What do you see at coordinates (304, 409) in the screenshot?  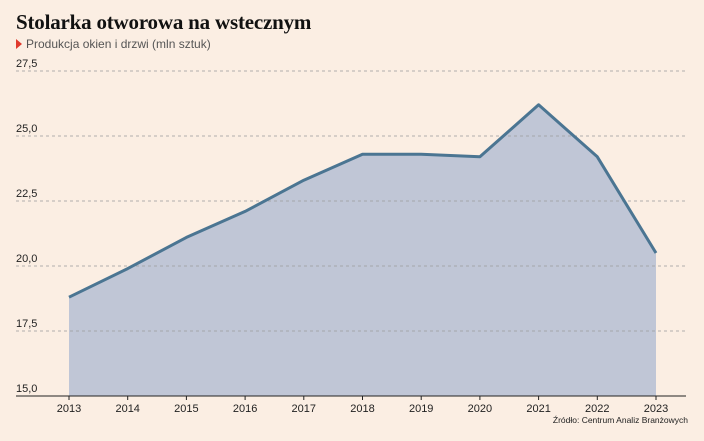 I see `x-tick-label: 2017` at bounding box center [304, 409].